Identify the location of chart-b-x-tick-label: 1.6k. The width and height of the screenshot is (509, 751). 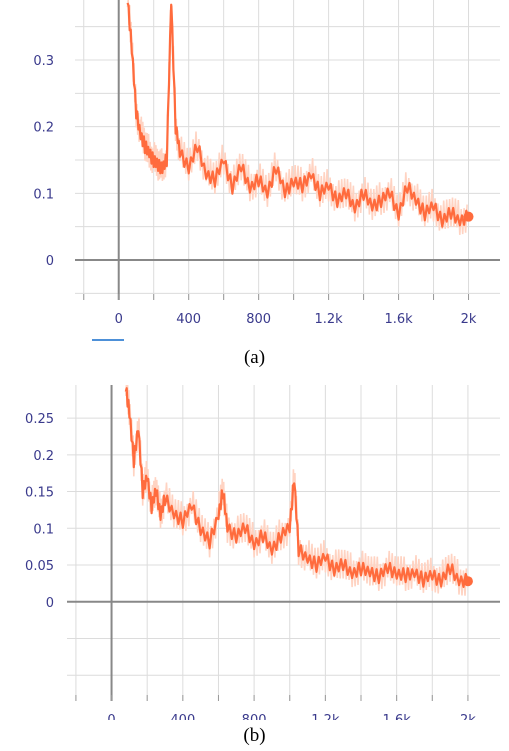
(397, 716).